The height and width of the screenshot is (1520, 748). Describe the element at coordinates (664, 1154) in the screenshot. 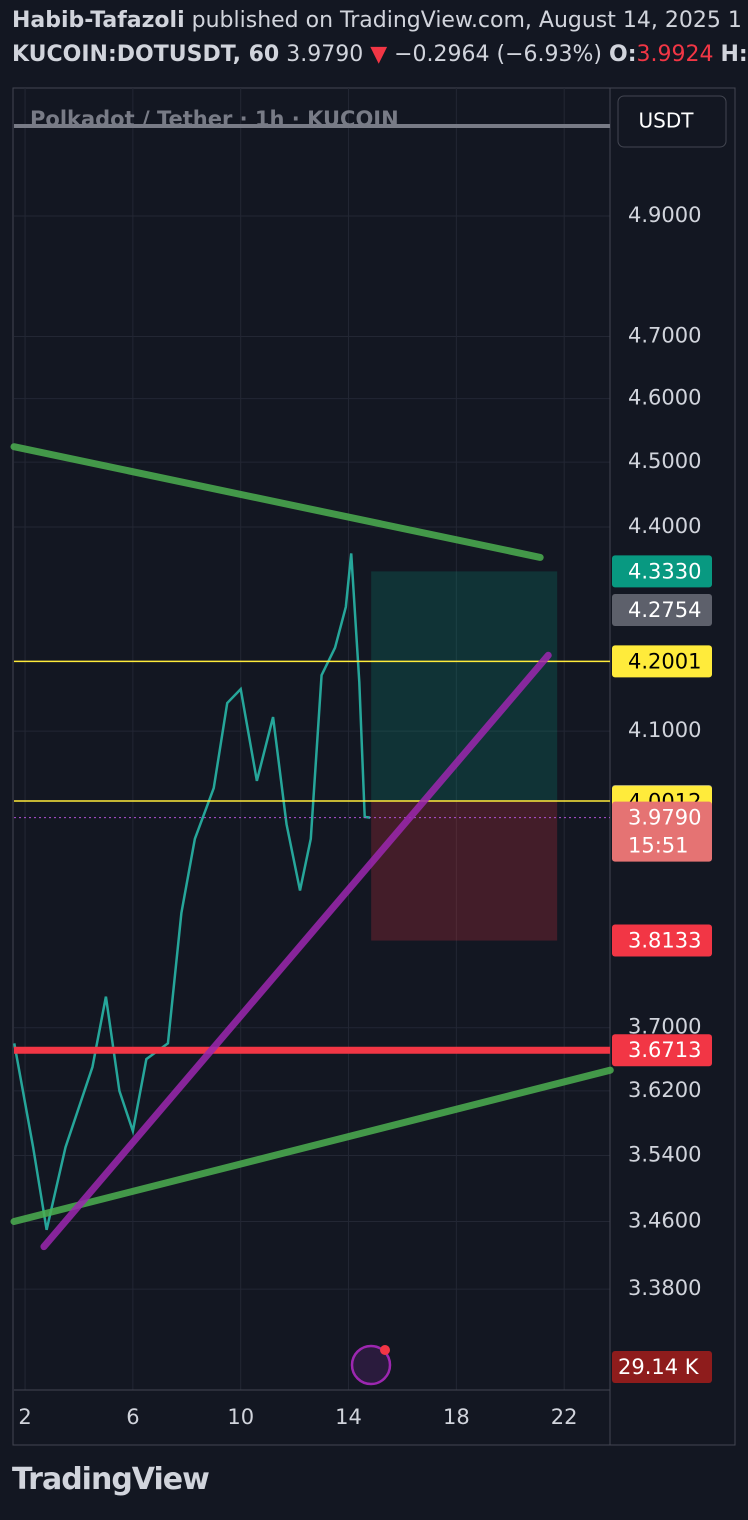

I see `y-tick-label: 3.5400` at that location.